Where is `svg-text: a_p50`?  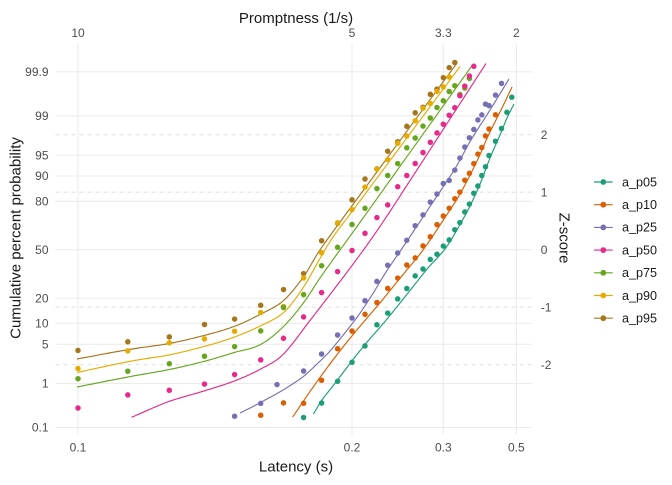 svg-text: a_p50 is located at coordinates (639, 250).